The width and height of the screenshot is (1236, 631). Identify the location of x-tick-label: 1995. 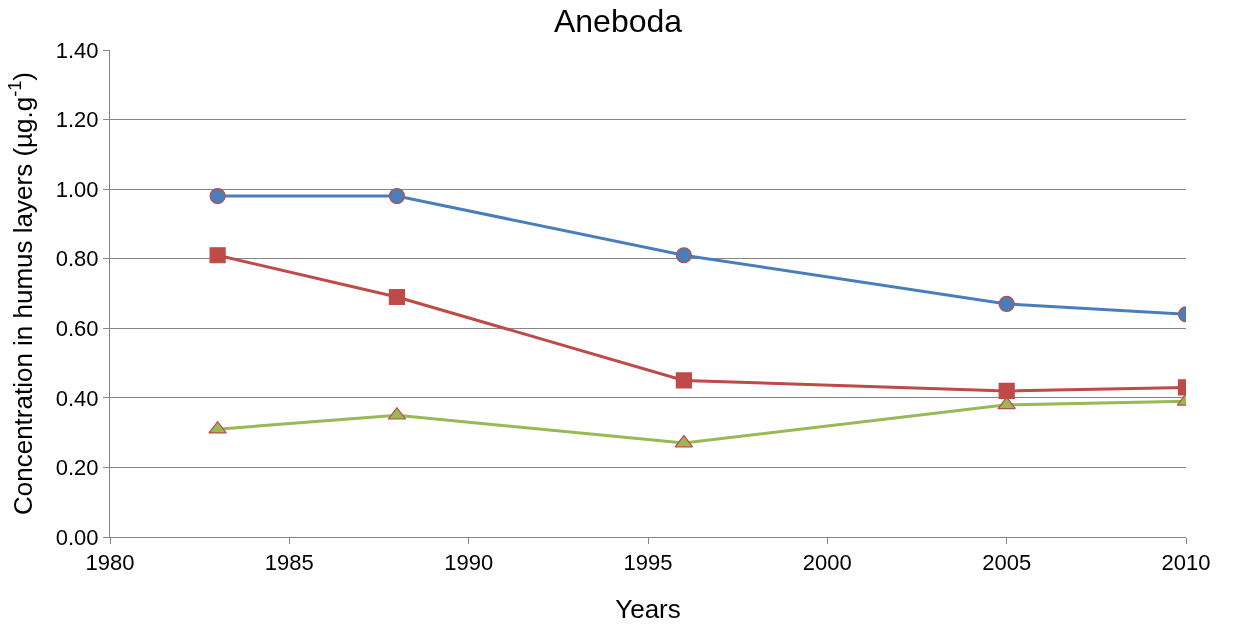
(648, 563).